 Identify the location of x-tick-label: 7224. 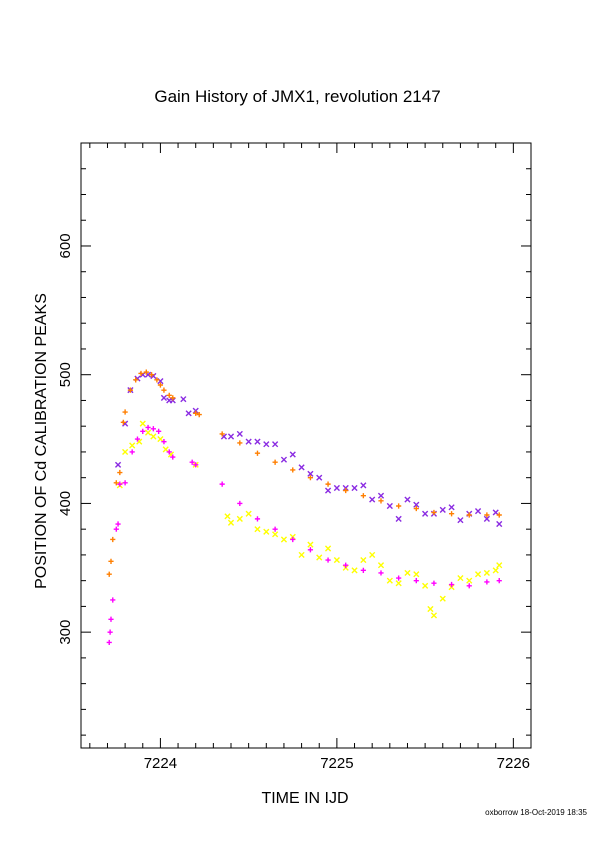
(160, 763).